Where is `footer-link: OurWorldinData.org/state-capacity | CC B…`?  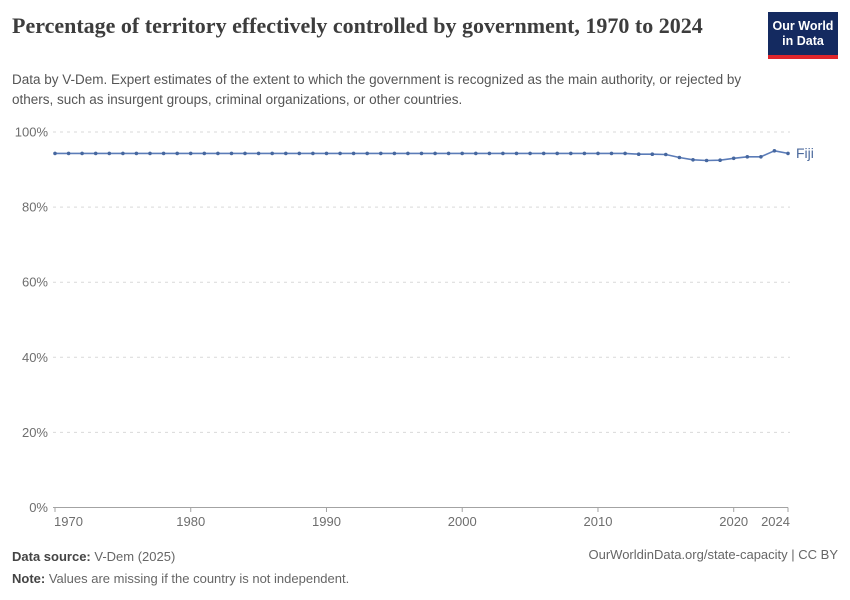
footer-link: OurWorldinData.org/state-capacity | CC B… is located at coordinates (713, 554).